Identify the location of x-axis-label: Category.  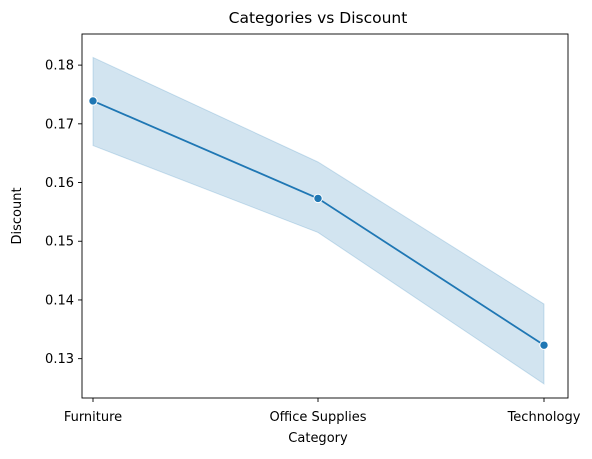
(318, 438).